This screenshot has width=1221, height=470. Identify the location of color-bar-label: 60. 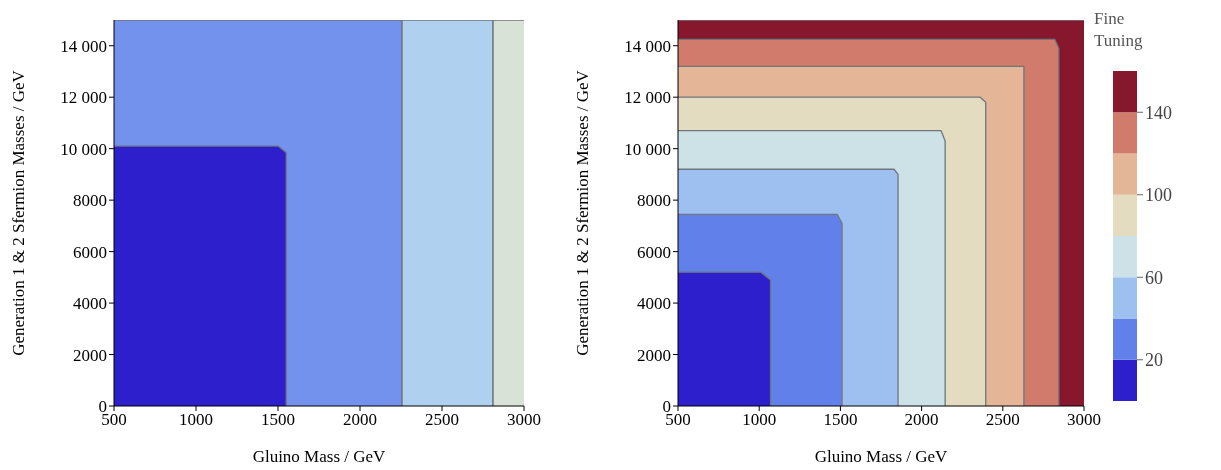
(1154, 277).